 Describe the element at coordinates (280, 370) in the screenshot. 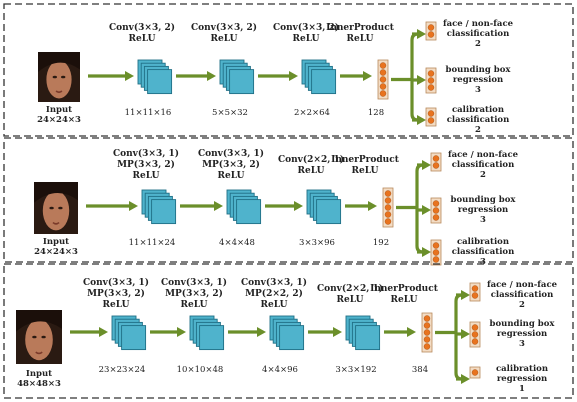

I see `layer-dimension: 4×4×96` at that location.